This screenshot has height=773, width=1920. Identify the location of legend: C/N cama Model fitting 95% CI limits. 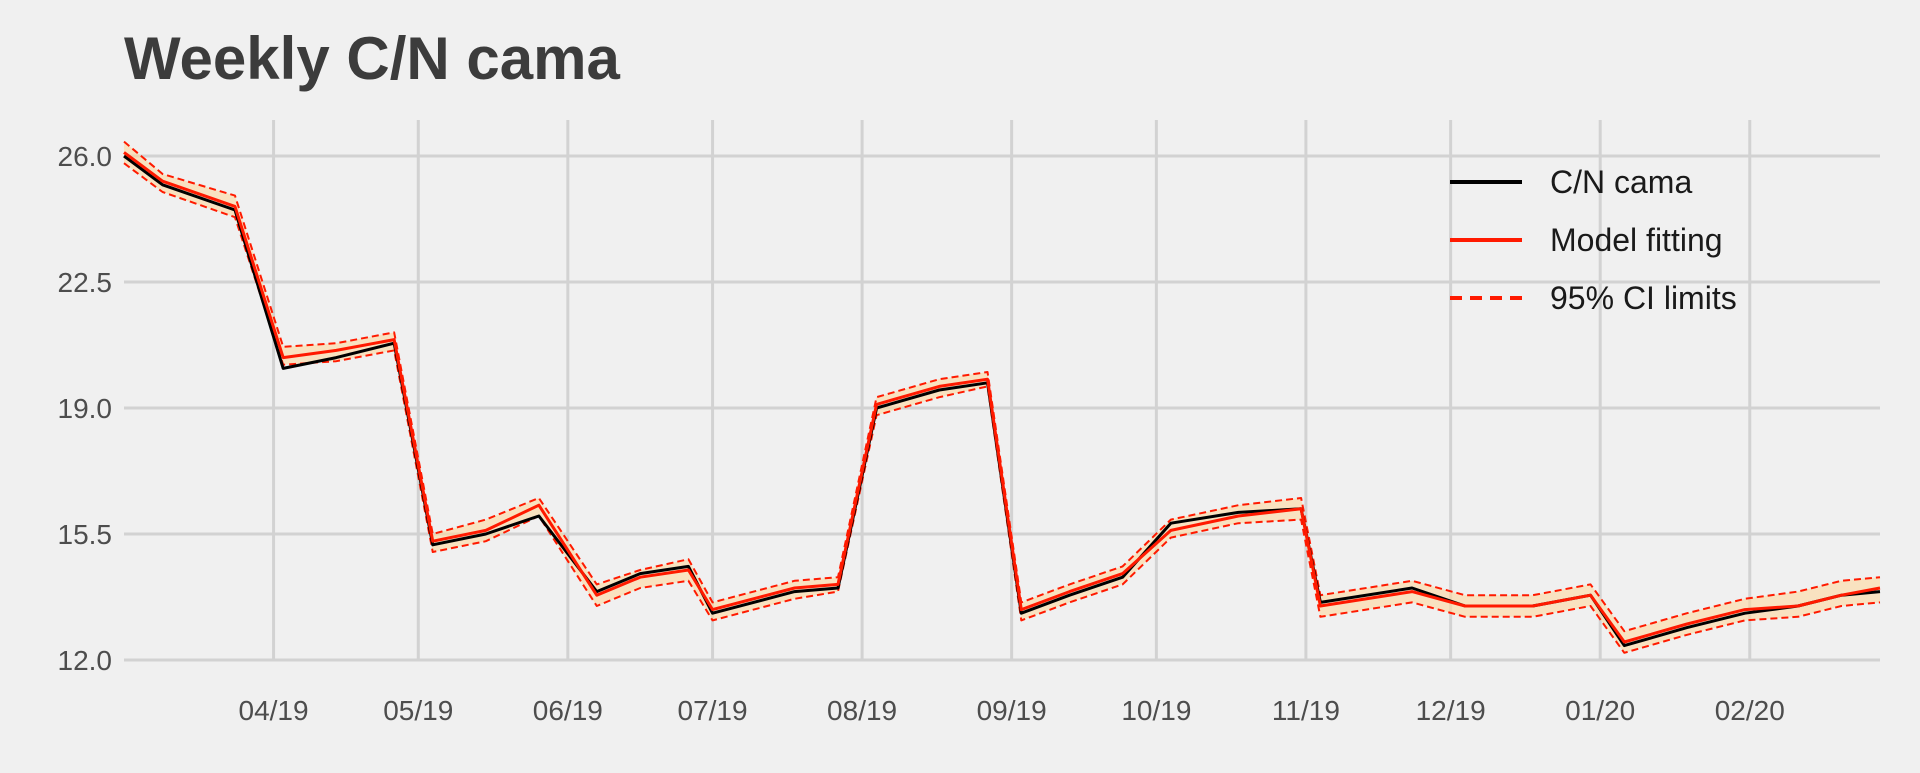
(1593, 240).